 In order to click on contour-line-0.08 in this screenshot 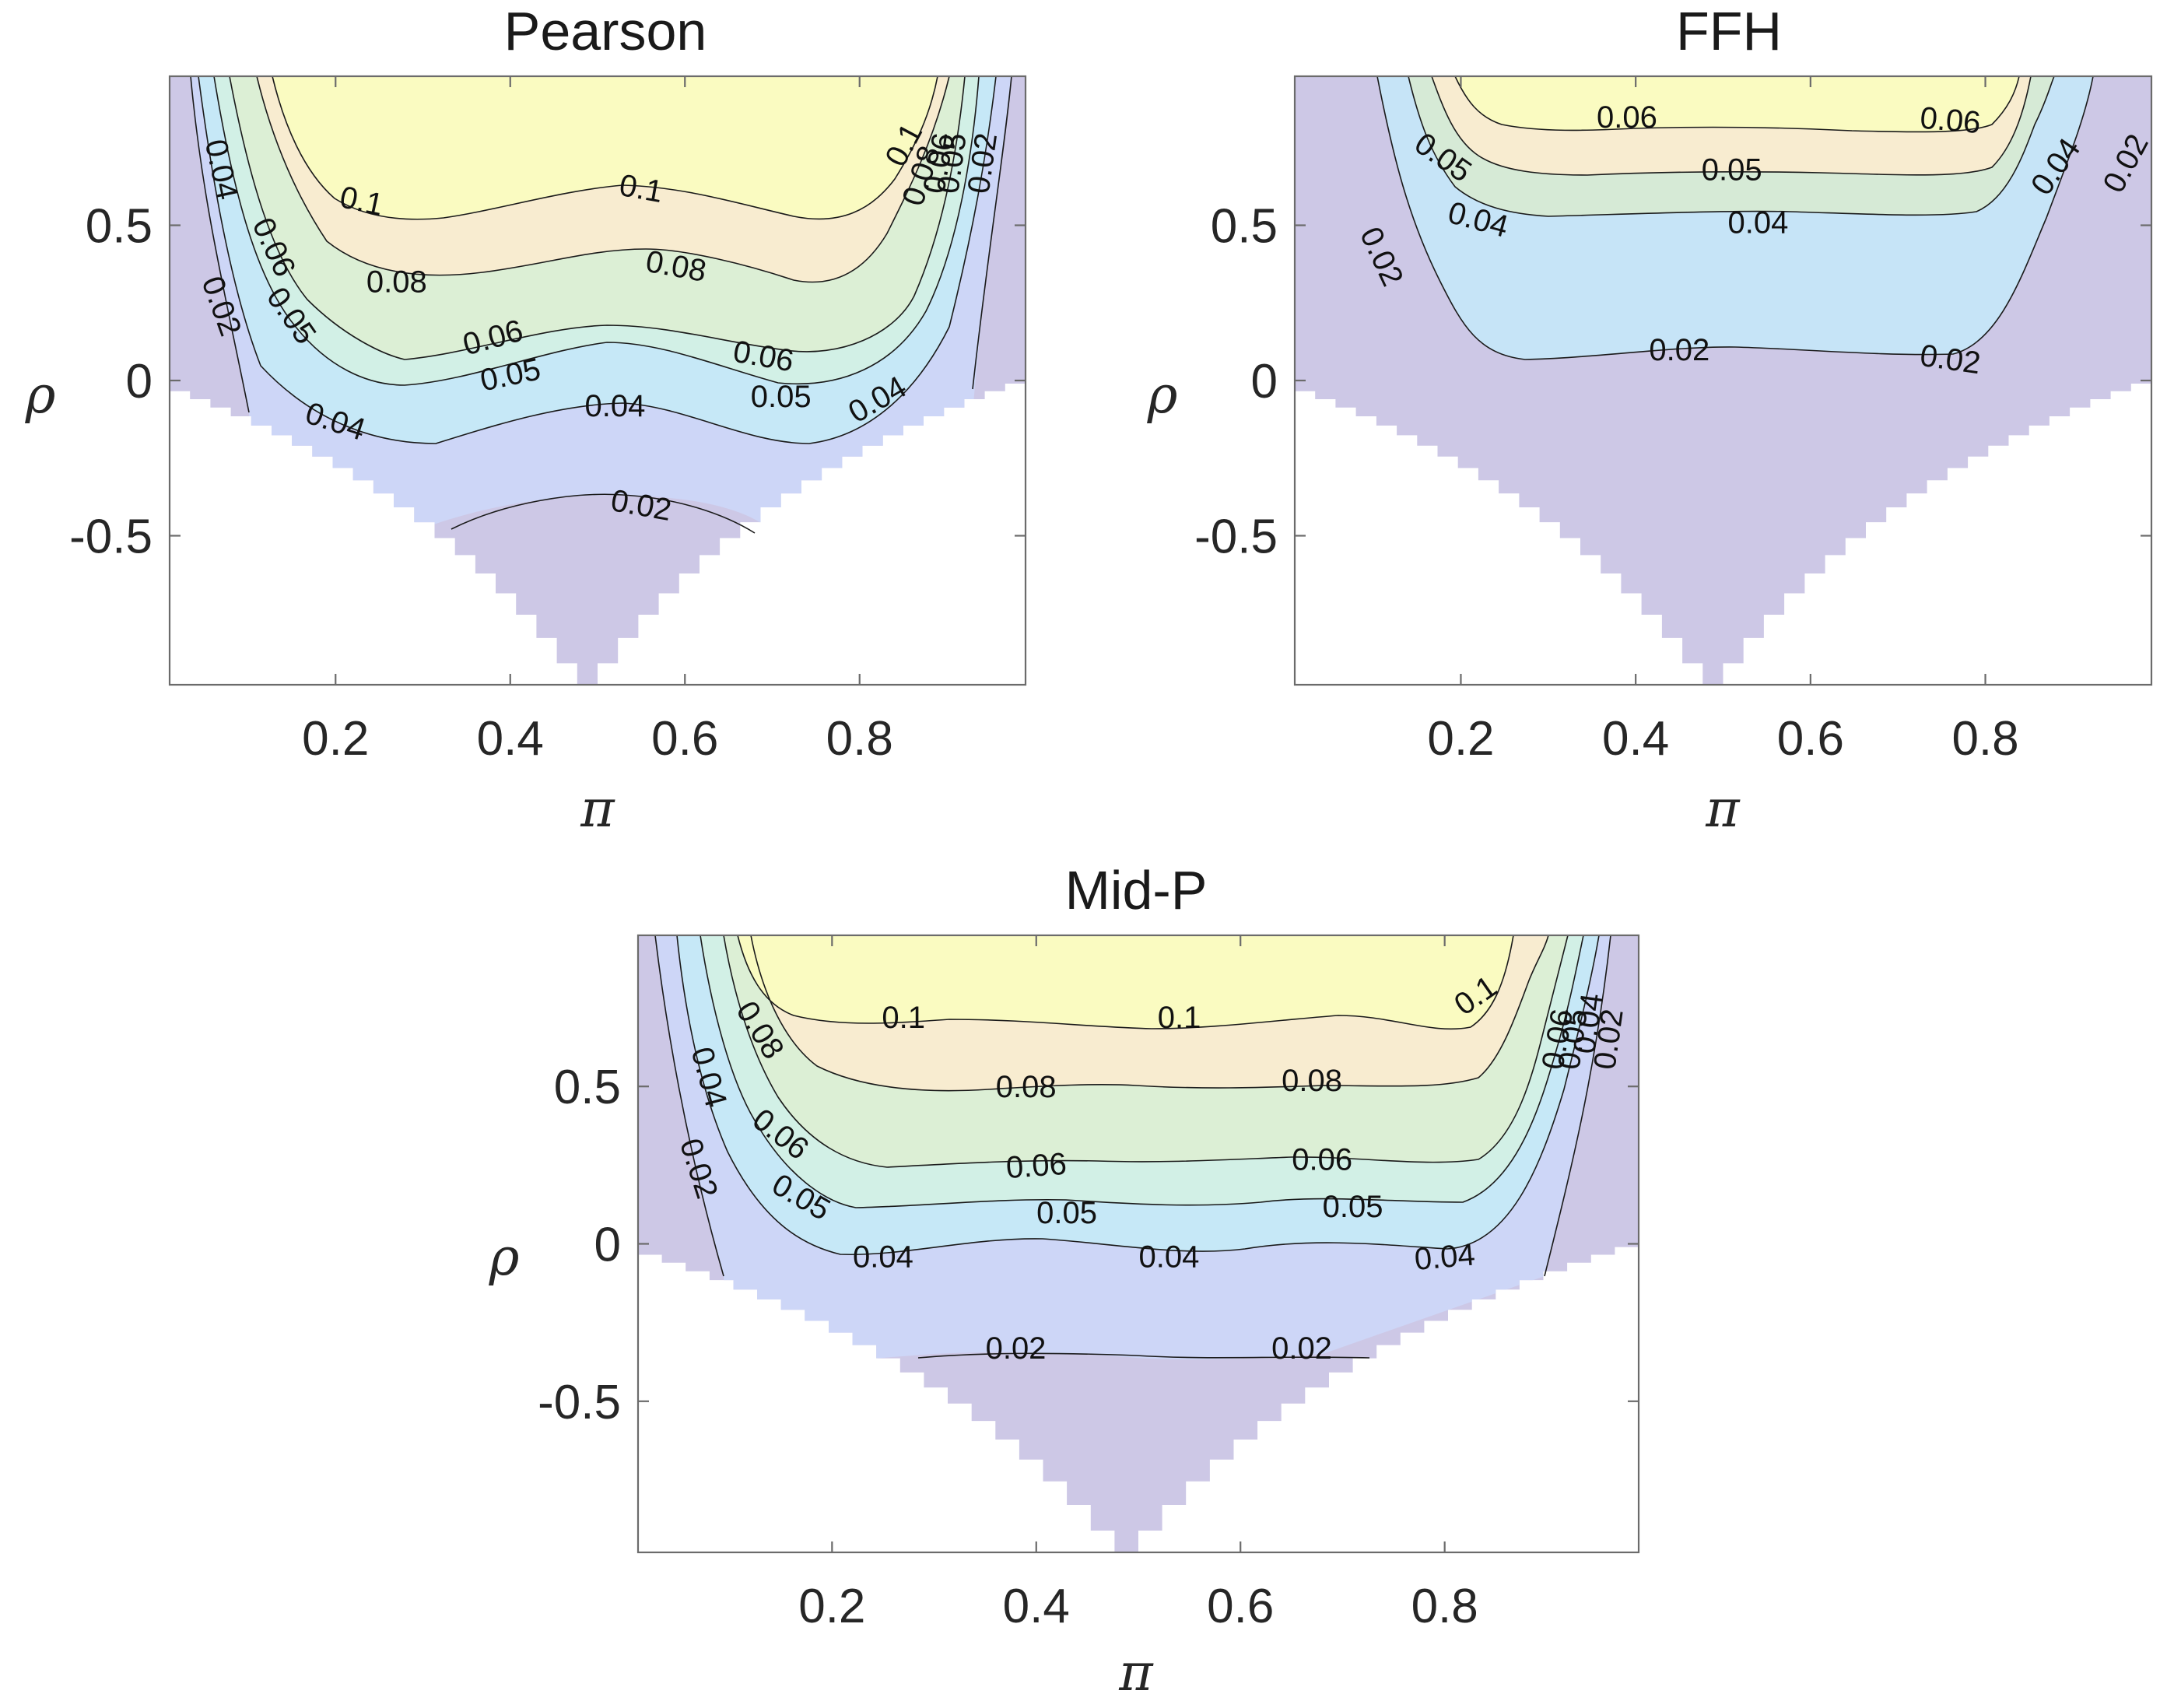, I will do `click(1149, 1013)`.